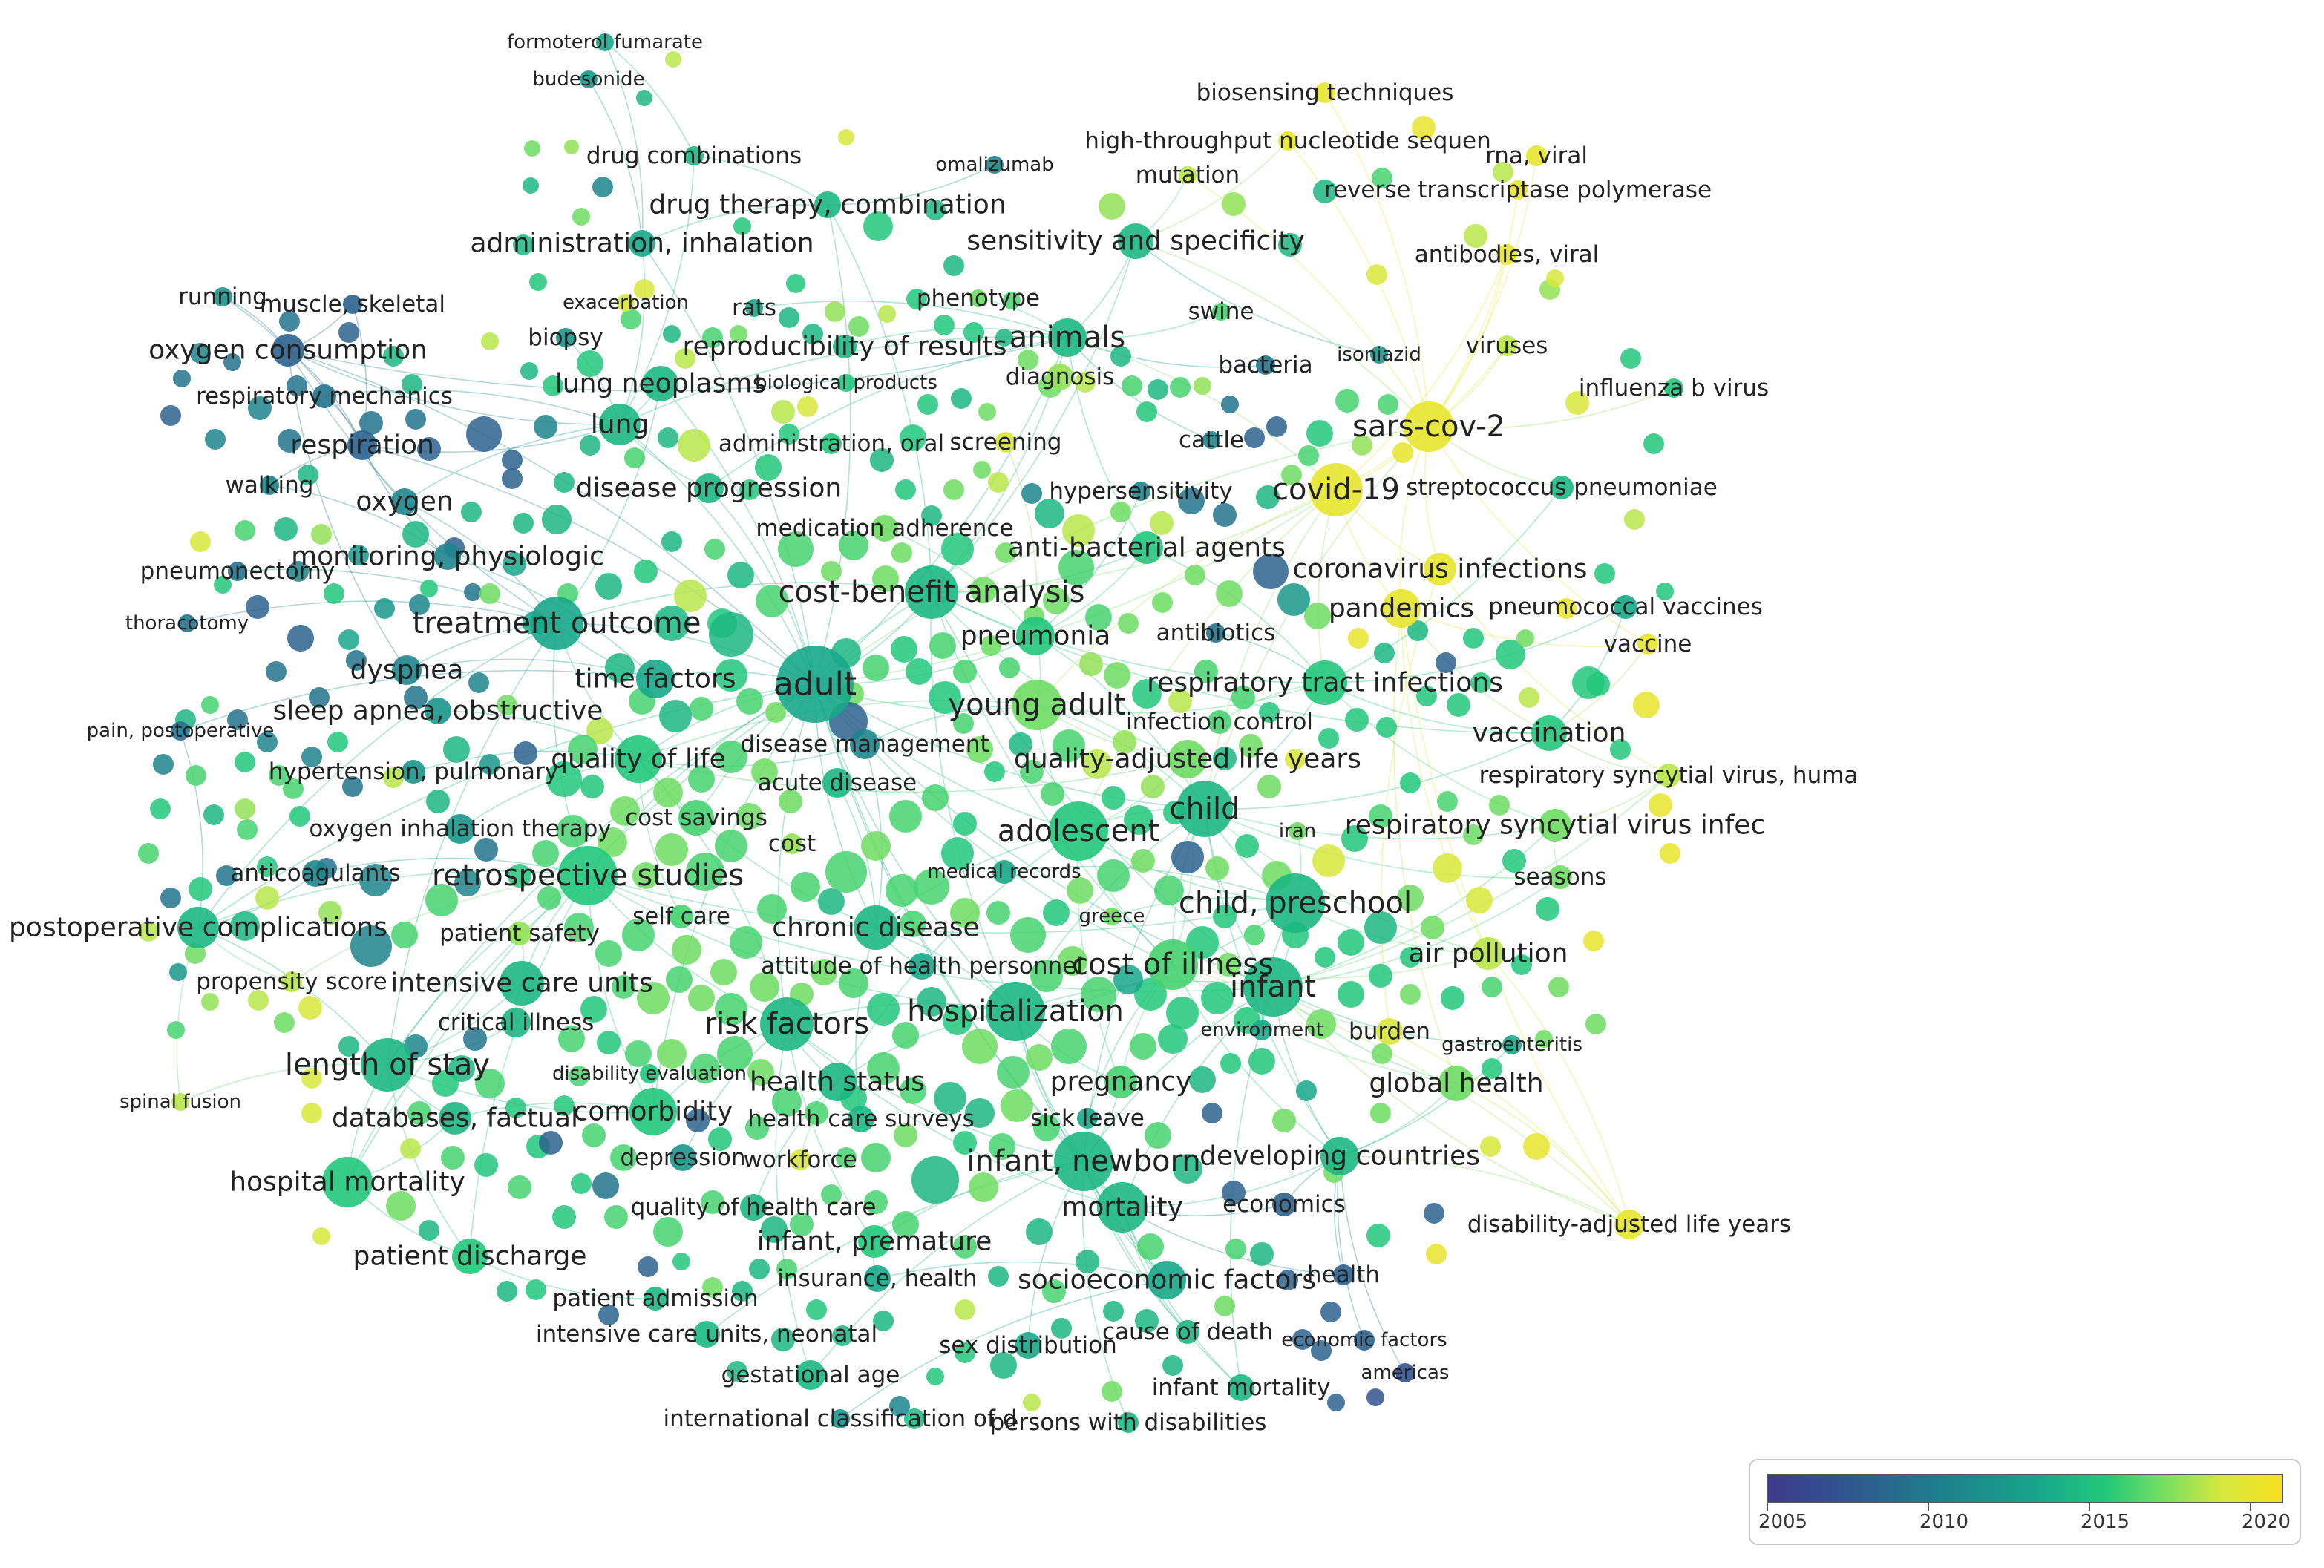 The width and height of the screenshot is (2324, 1568). What do you see at coordinates (1647, 644) in the screenshot?
I see `keyword-node-vaccine` at bounding box center [1647, 644].